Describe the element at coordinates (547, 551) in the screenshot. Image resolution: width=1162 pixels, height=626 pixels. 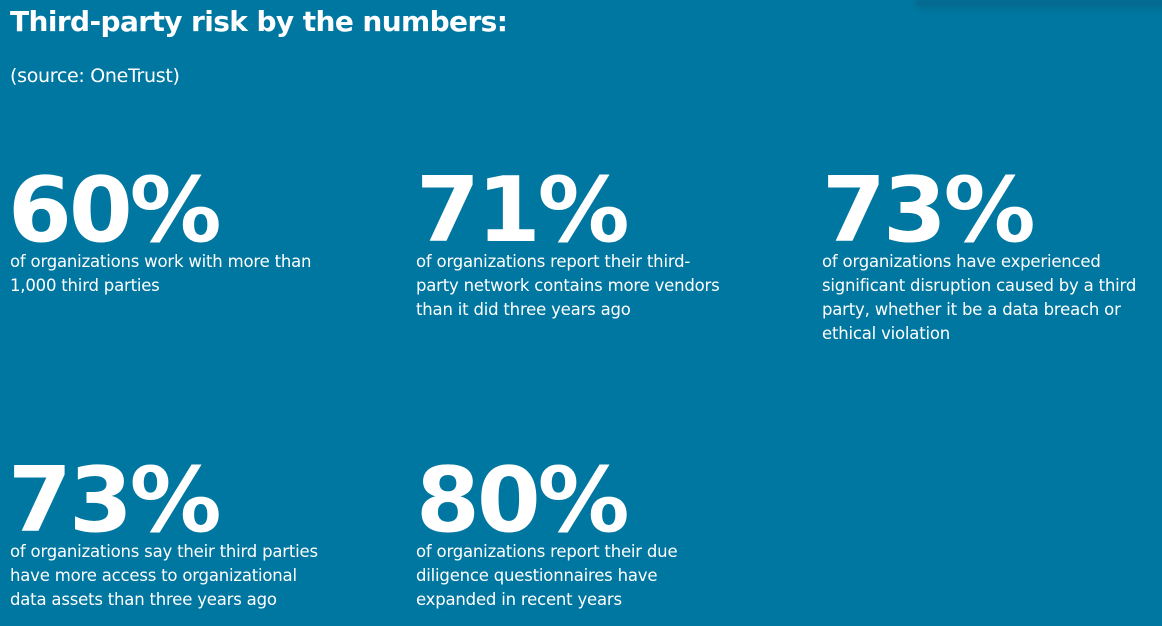
I see `stat-description-line: of organizations report their due` at that location.